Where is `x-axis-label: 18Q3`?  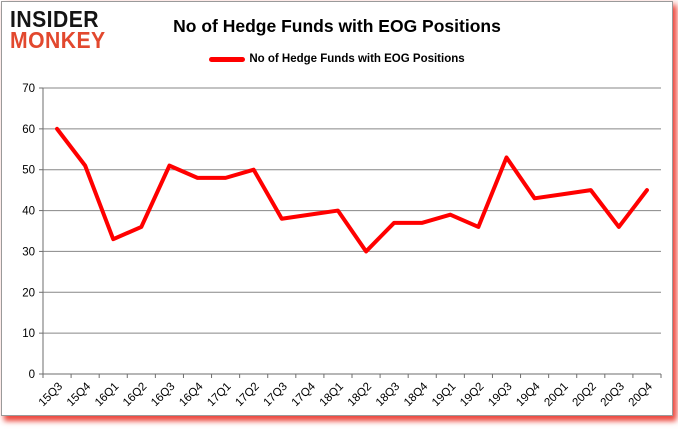 x-axis-label: 18Q3 is located at coordinates (388, 395).